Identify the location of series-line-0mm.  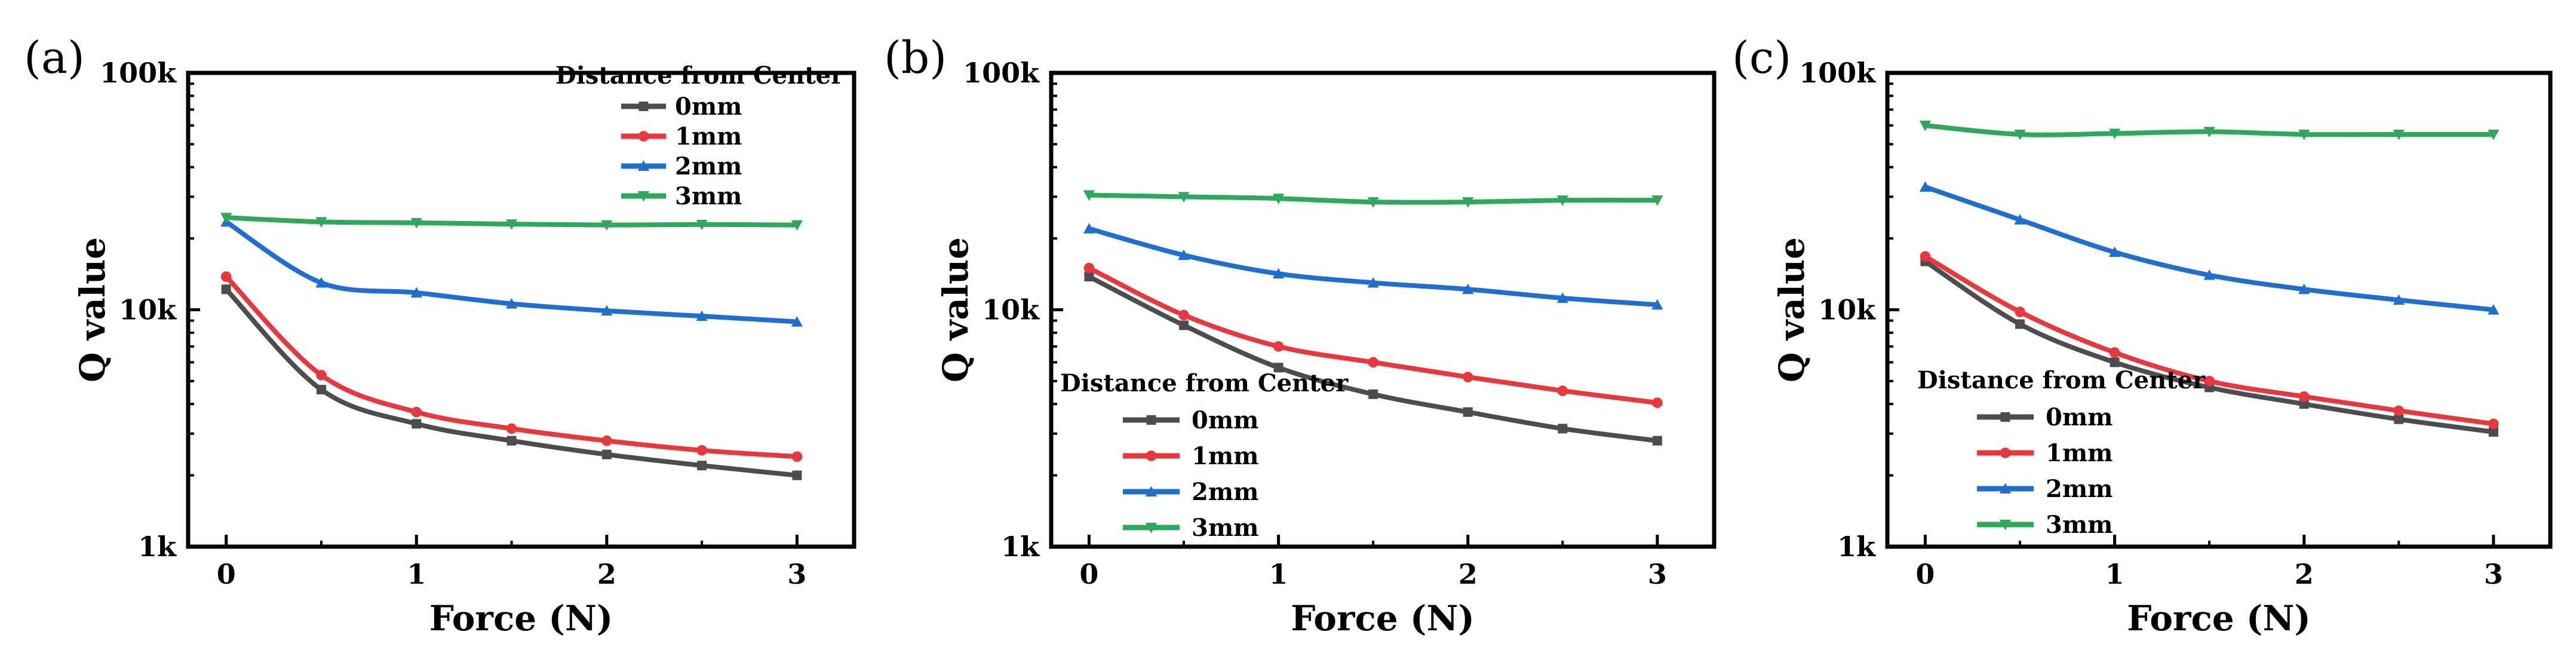
(2209, 346).